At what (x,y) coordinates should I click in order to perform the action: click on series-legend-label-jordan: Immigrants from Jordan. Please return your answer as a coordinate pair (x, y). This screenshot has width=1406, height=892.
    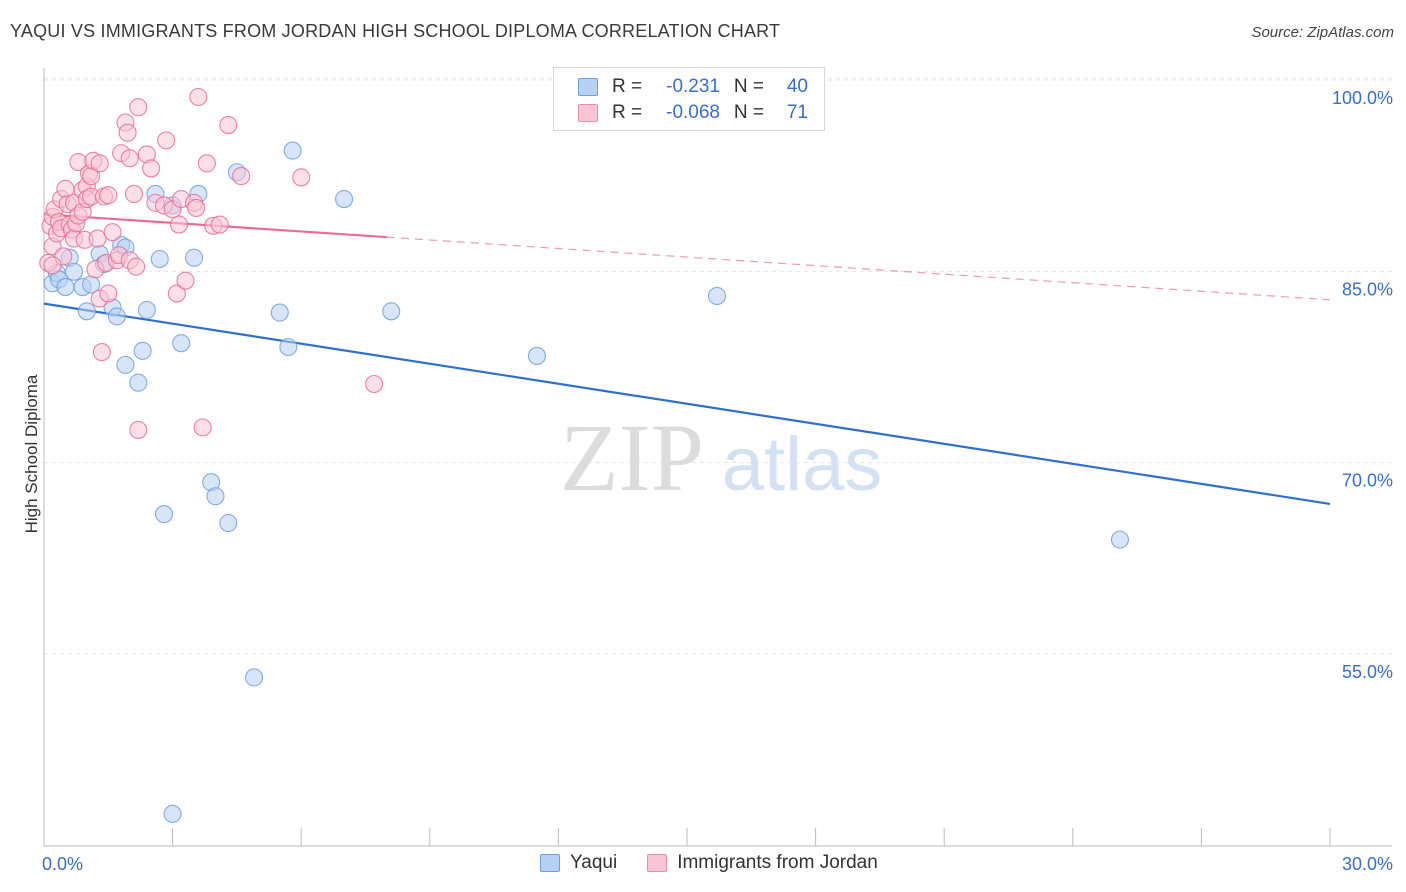
    Looking at the image, I should click on (777, 862).